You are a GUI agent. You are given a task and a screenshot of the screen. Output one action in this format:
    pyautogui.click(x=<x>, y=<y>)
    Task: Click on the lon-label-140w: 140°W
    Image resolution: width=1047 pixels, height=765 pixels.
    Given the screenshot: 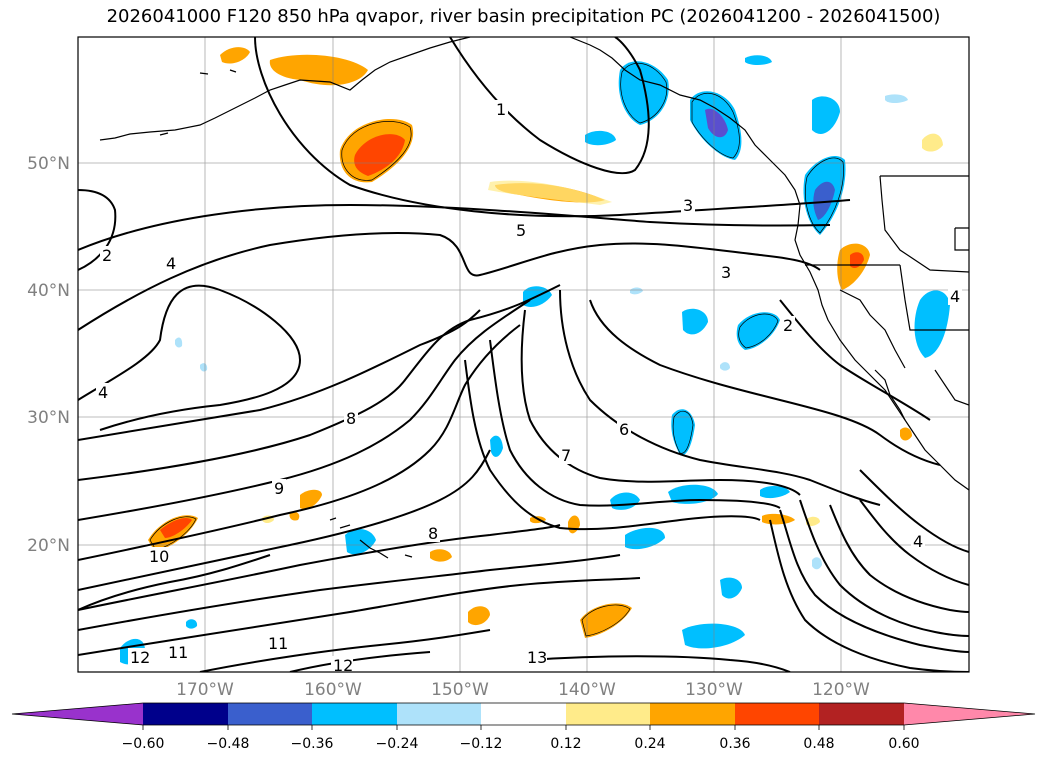 What is the action you would take?
    pyautogui.click(x=587, y=690)
    